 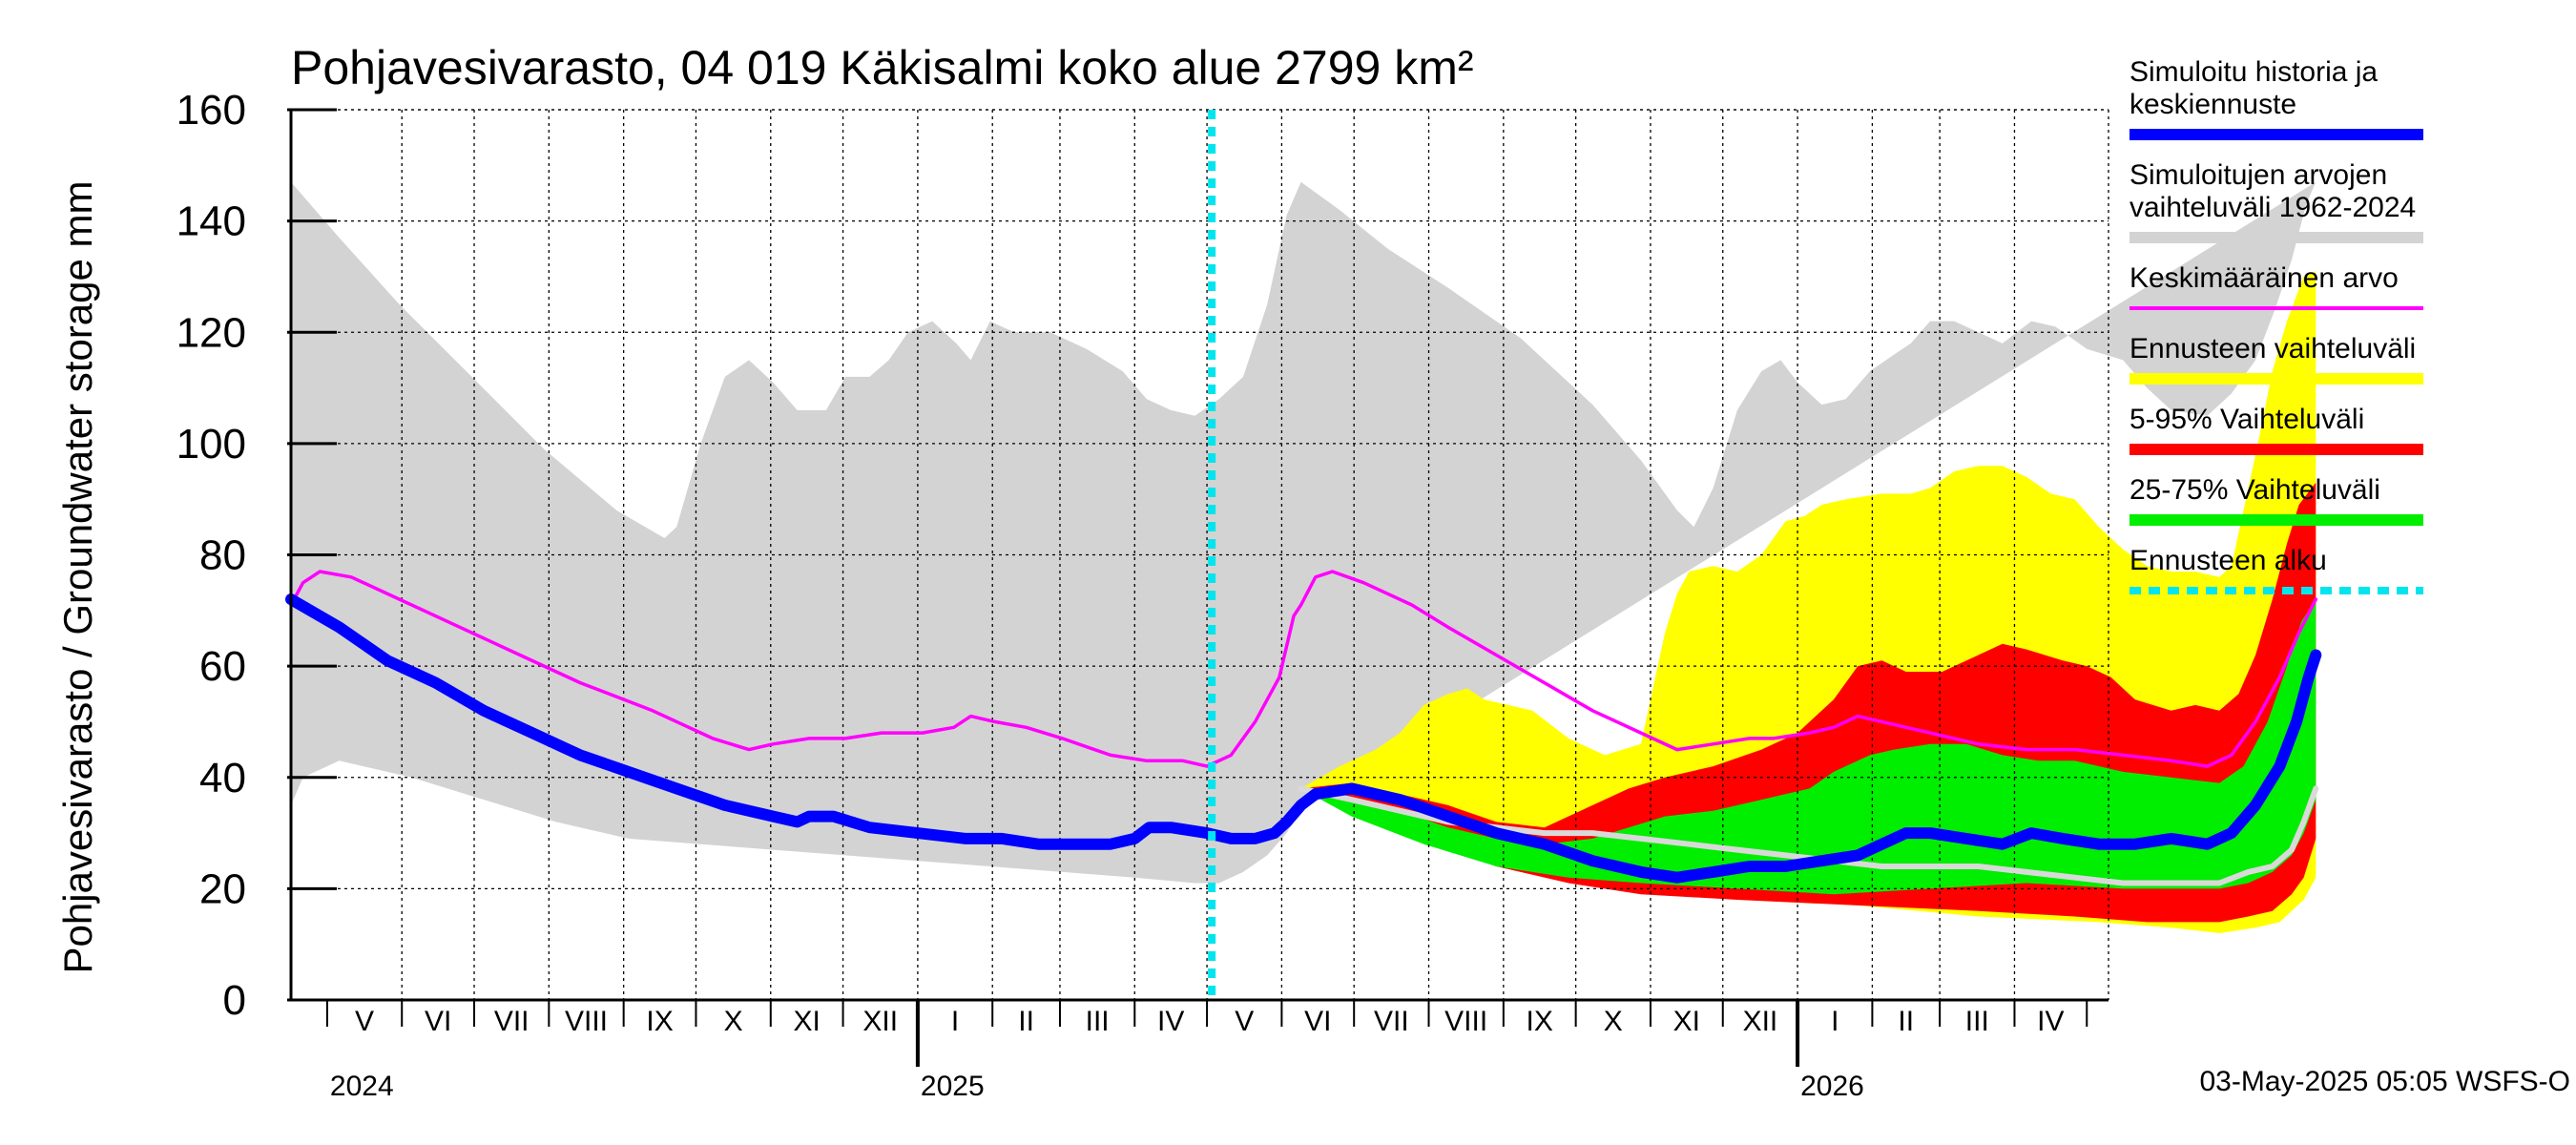 I want to click on month-label-6: XI, so click(x=806, y=1022).